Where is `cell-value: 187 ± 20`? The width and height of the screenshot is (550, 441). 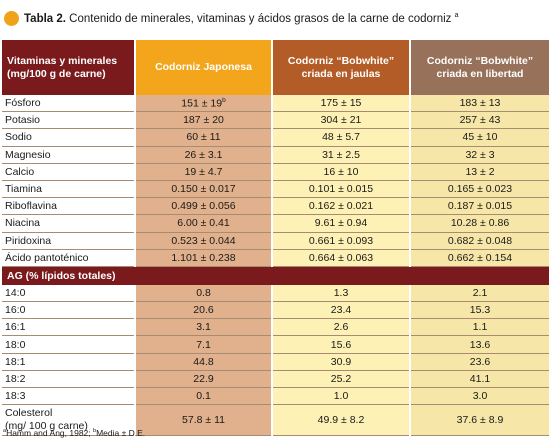
cell-value: 187 ± 20 is located at coordinates (203, 120).